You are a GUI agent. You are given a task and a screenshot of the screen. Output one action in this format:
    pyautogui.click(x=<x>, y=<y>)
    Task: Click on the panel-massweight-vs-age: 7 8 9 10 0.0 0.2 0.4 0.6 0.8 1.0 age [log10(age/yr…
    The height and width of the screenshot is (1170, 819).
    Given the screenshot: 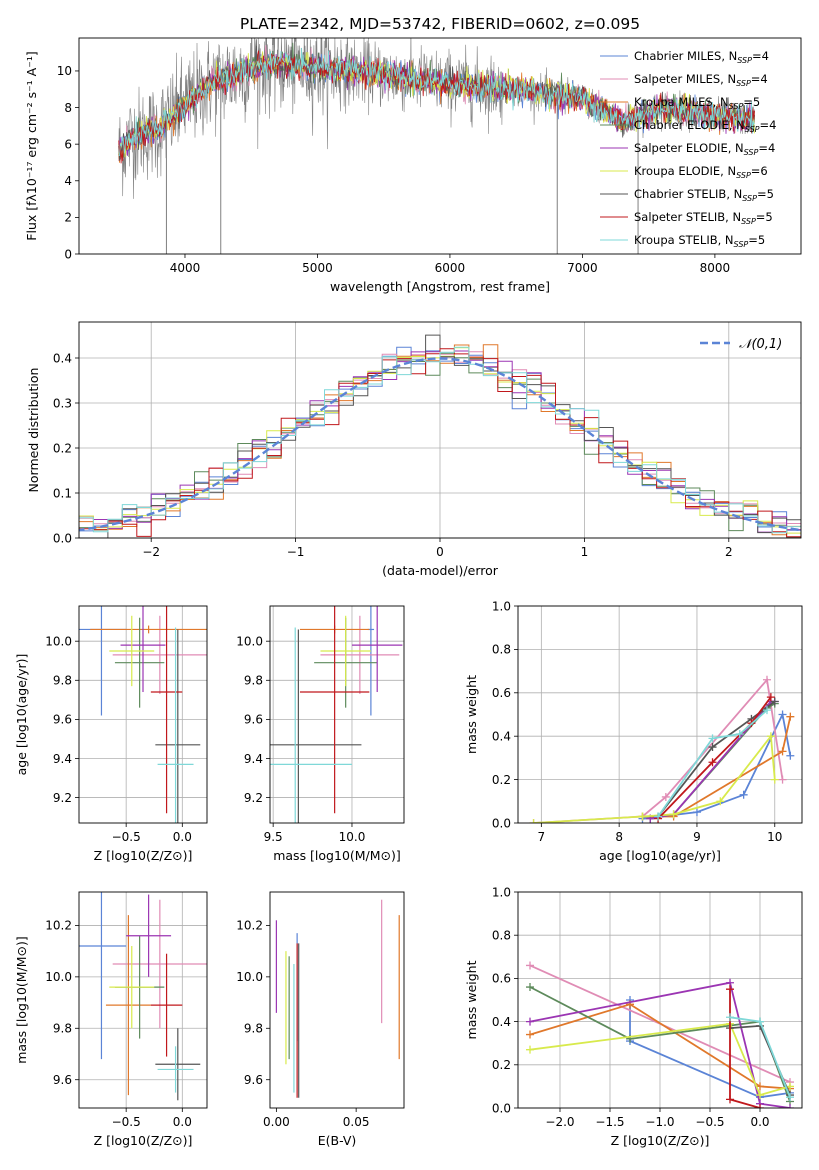 What is the action you would take?
    pyautogui.click(x=633, y=731)
    